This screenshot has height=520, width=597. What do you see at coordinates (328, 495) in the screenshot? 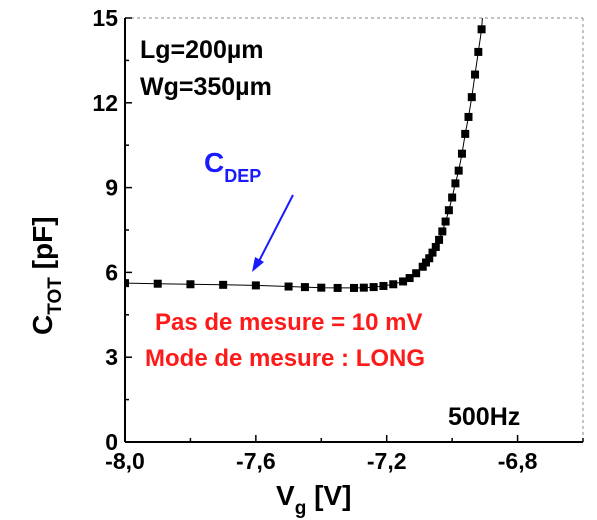
I see `x-axis-label-unit: [V]` at bounding box center [328, 495].